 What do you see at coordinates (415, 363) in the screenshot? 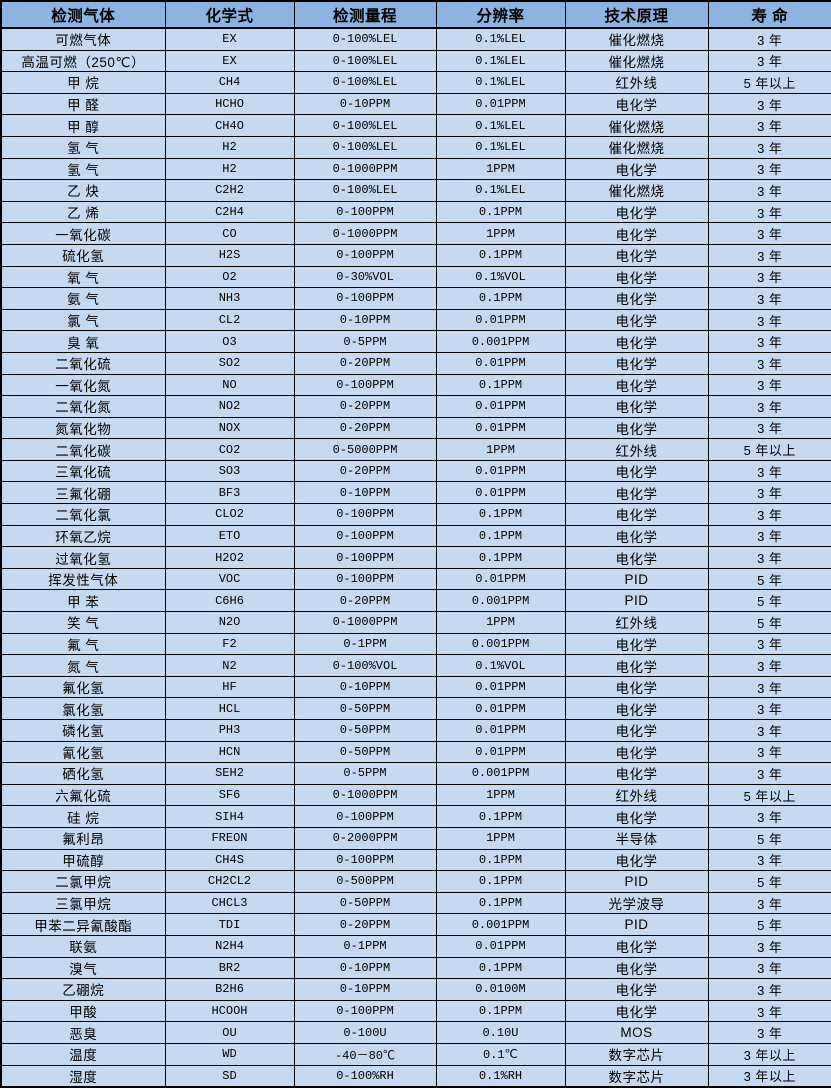
I see `table-row: 二氧化硫 SO2 0-20PPM 0.01PPM 电化学 3 年` at bounding box center [415, 363].